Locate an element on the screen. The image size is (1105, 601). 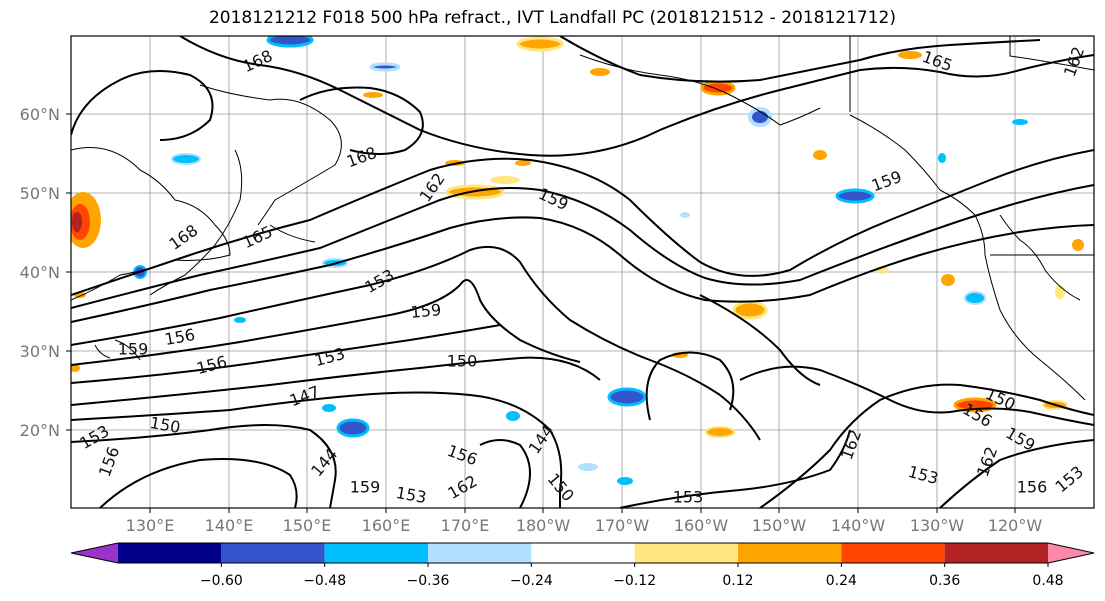
contour-label: 150 is located at coordinates (462, 361).